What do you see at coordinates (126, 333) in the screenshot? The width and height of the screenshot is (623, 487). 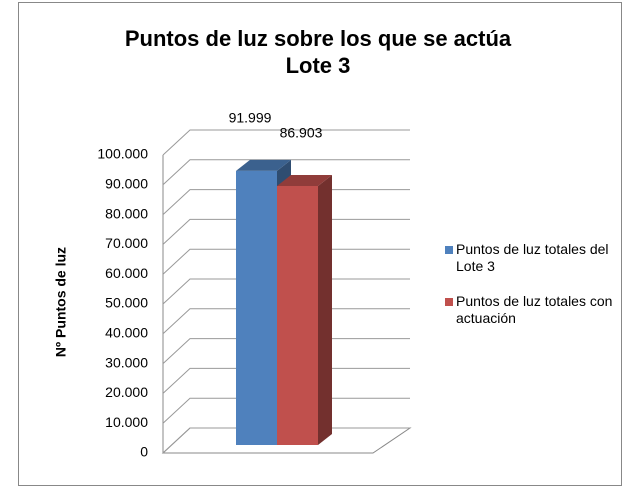 I see `y-tick-label: 40.000` at bounding box center [126, 333].